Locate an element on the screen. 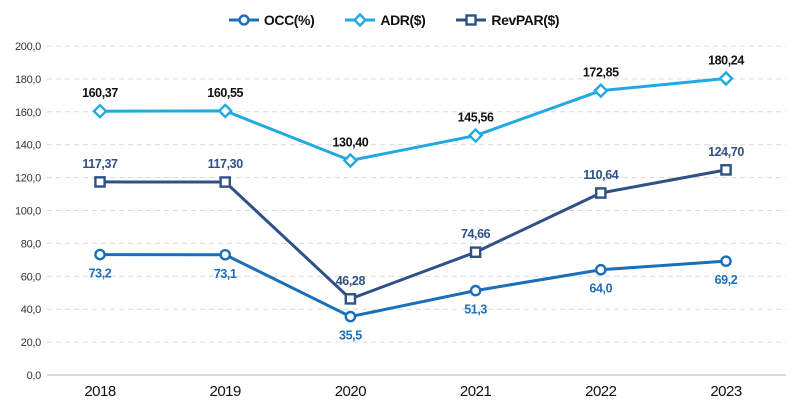 The image size is (787, 408). legend-diamond-marker is located at coordinates (360, 20).